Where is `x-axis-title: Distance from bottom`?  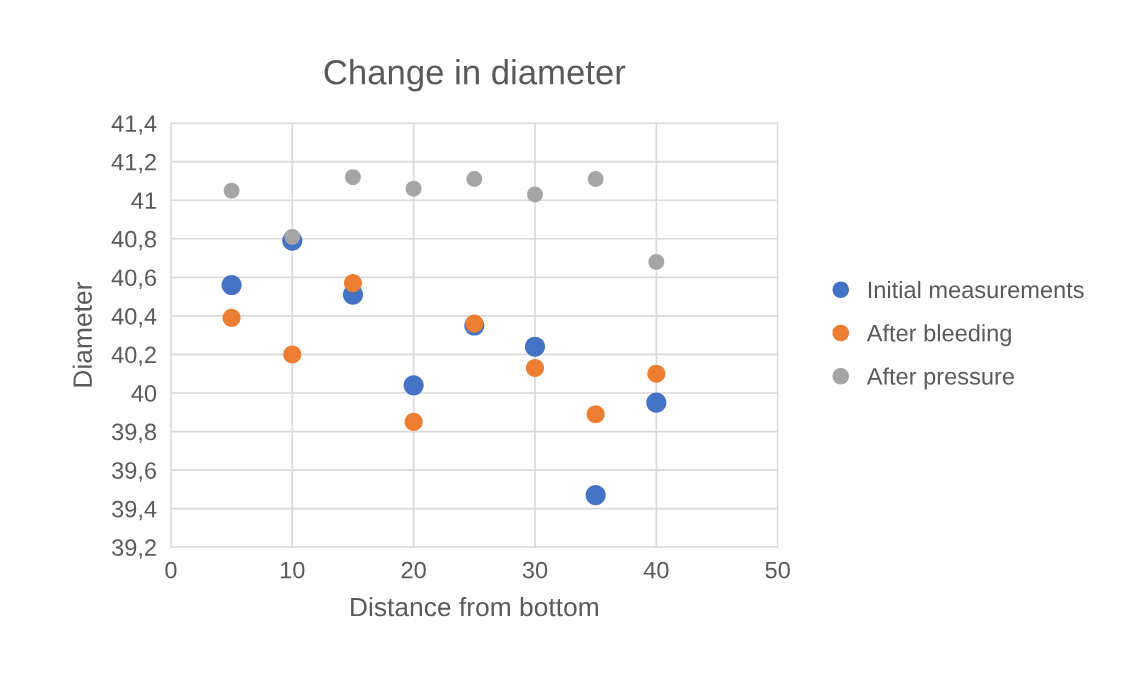
x-axis-title: Distance from bottom is located at coordinates (474, 606).